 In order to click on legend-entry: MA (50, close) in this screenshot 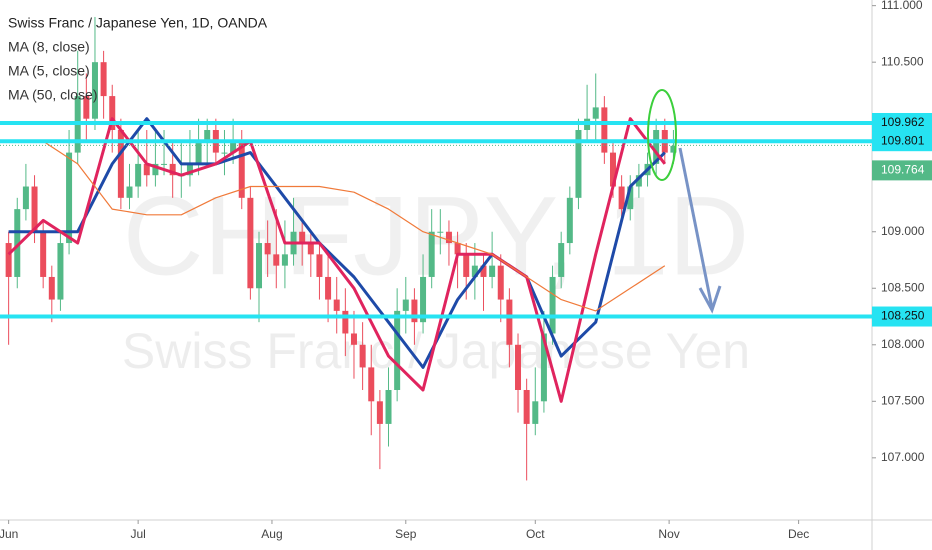, I will do `click(52, 95)`.